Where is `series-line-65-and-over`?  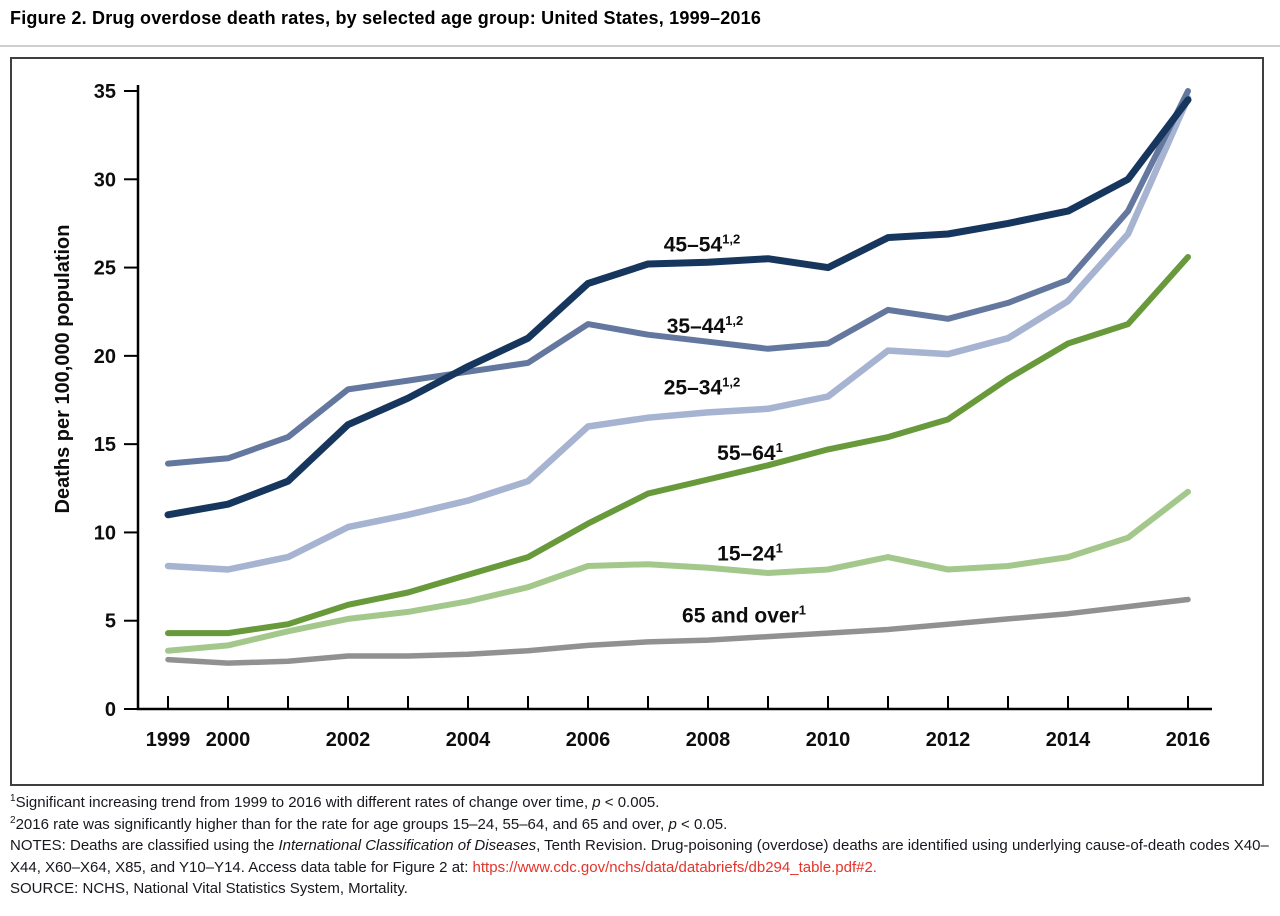 series-line-65-and-over is located at coordinates (678, 631).